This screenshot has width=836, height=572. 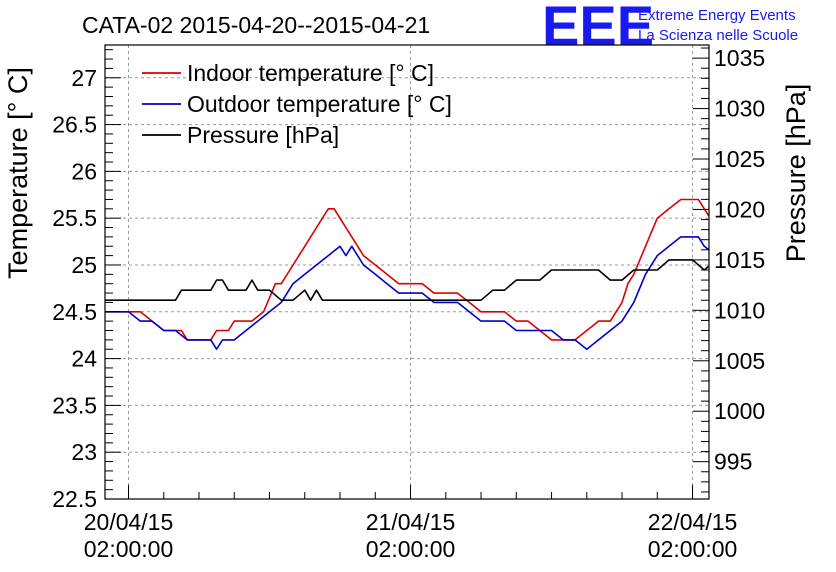 I want to click on y-tick-label: 24, so click(x=84, y=359).